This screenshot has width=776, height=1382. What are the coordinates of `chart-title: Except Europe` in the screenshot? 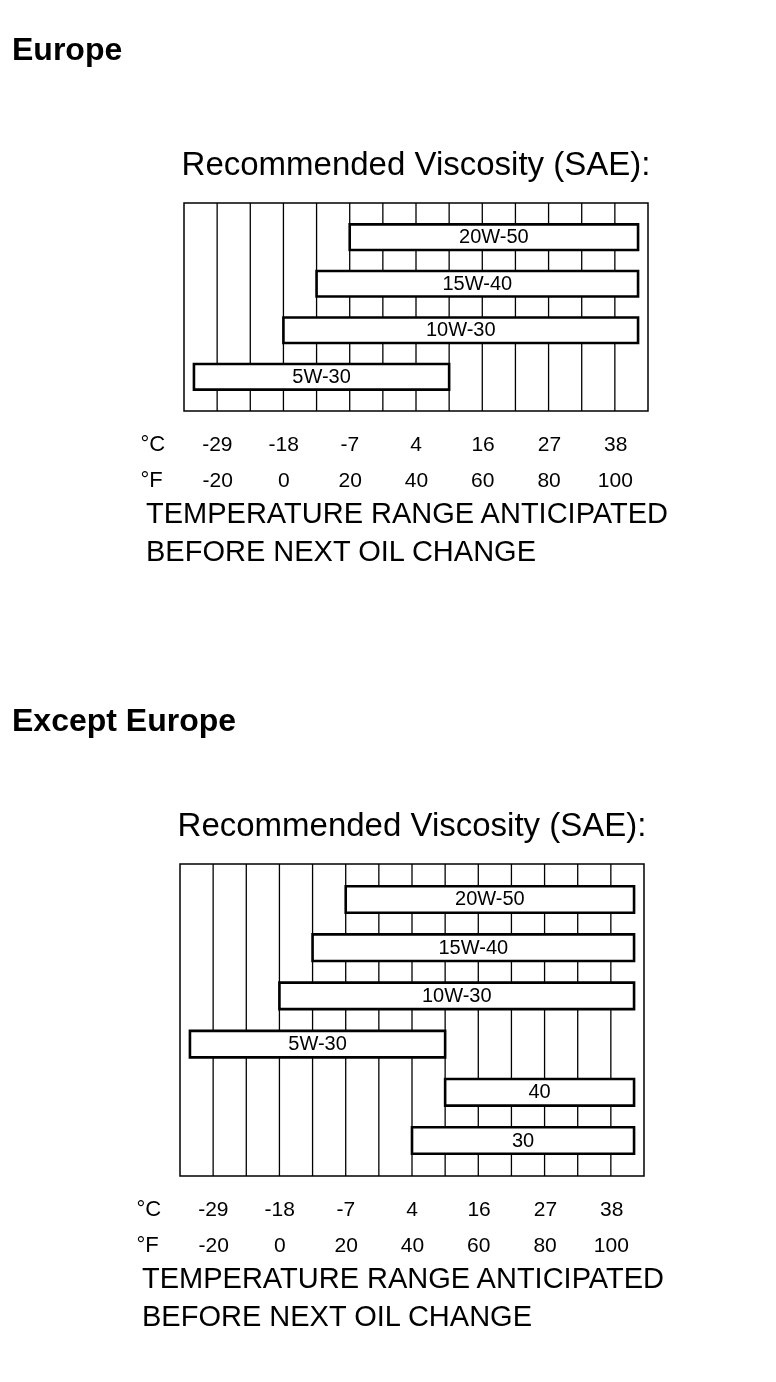 It's located at (124, 720).